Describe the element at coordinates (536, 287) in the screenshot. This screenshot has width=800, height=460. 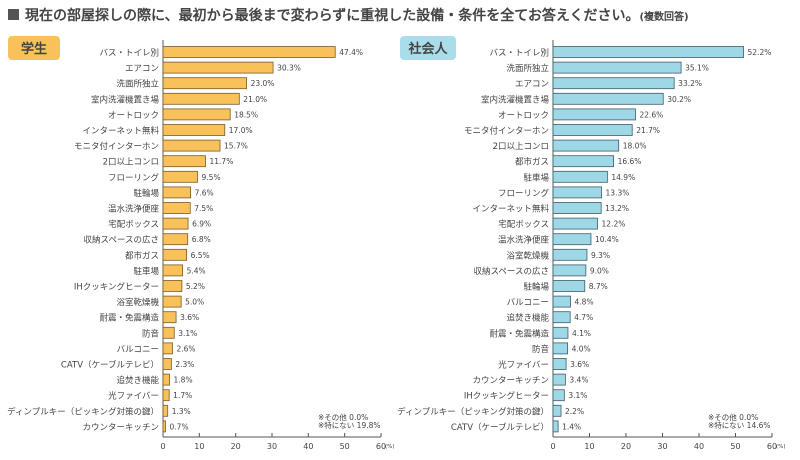
I see `category-label: 駐輪場` at that location.